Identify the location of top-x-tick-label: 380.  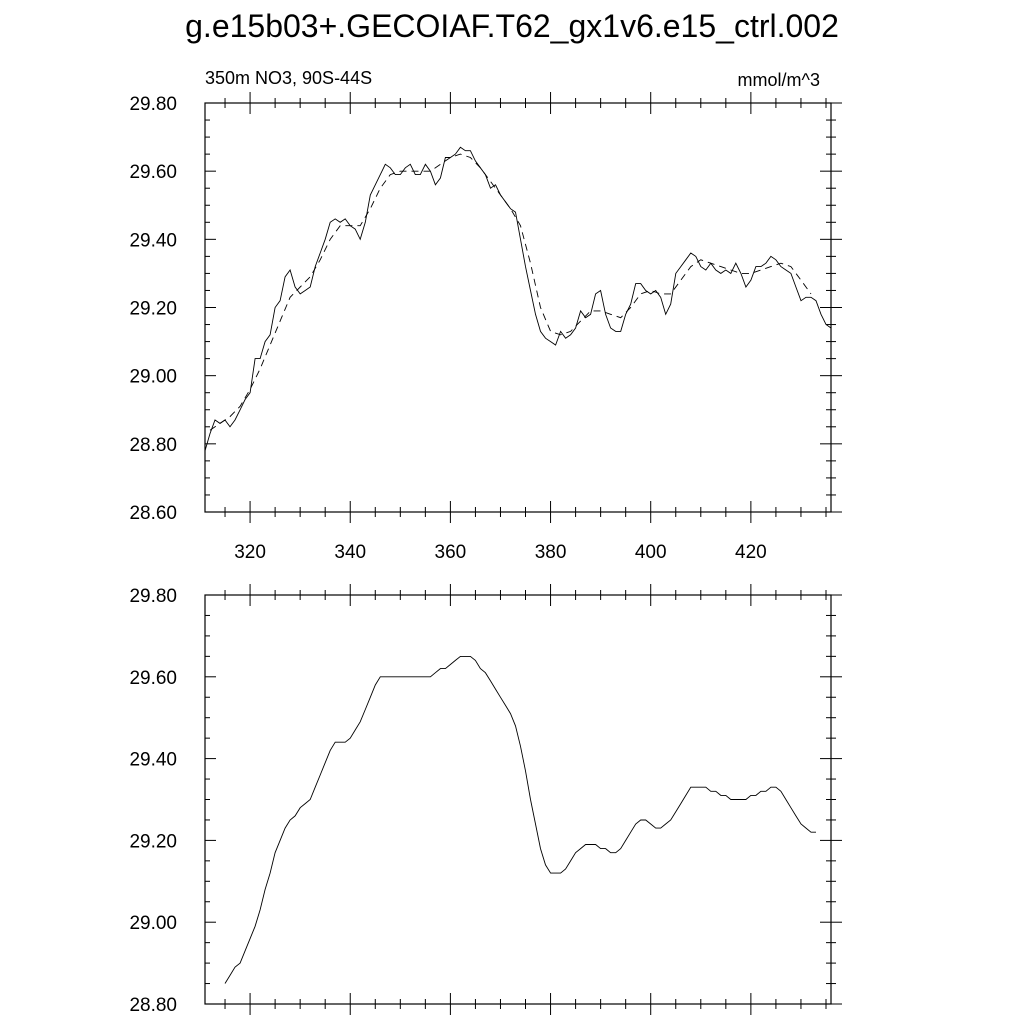
(551, 552).